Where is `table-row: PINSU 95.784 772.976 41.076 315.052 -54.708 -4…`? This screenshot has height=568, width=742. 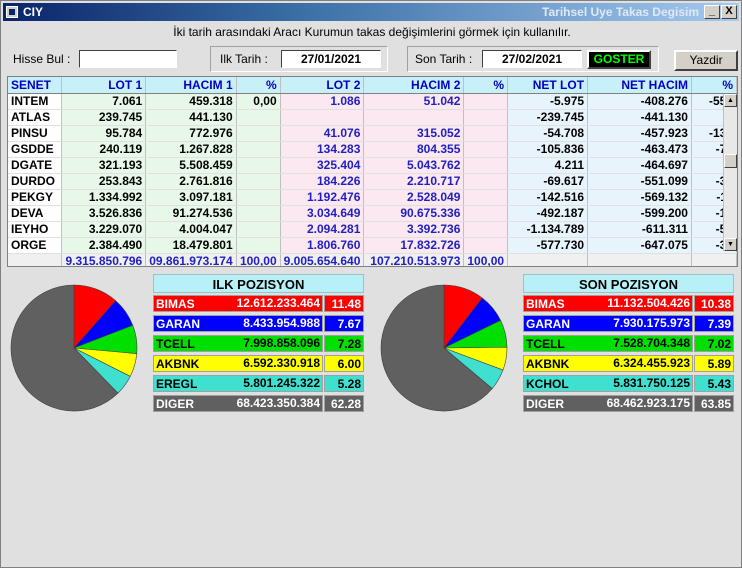
table-row: PINSU 95.784 772.976 41.076 315.052 -54.708 -4… is located at coordinates (372, 133).